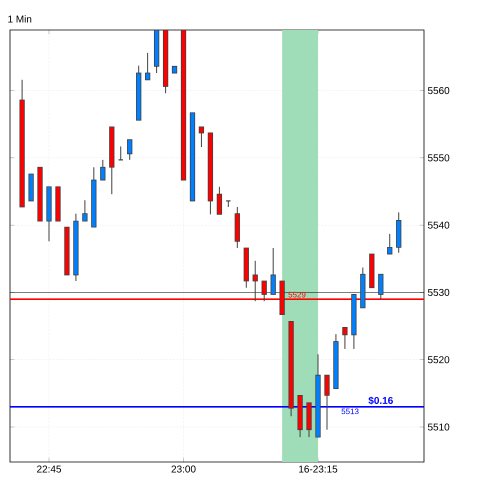 This screenshot has height=492, width=492. I want to click on x-tick-label: 22:45, so click(49, 469).